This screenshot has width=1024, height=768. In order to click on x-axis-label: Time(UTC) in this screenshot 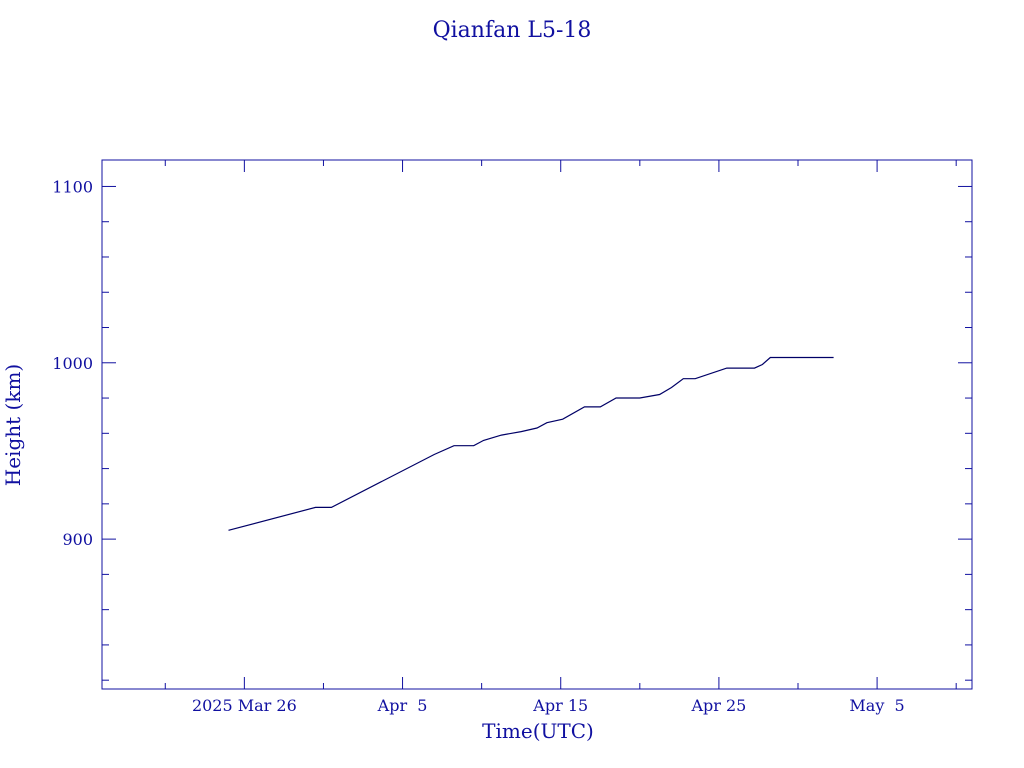, I will do `click(538, 731)`.